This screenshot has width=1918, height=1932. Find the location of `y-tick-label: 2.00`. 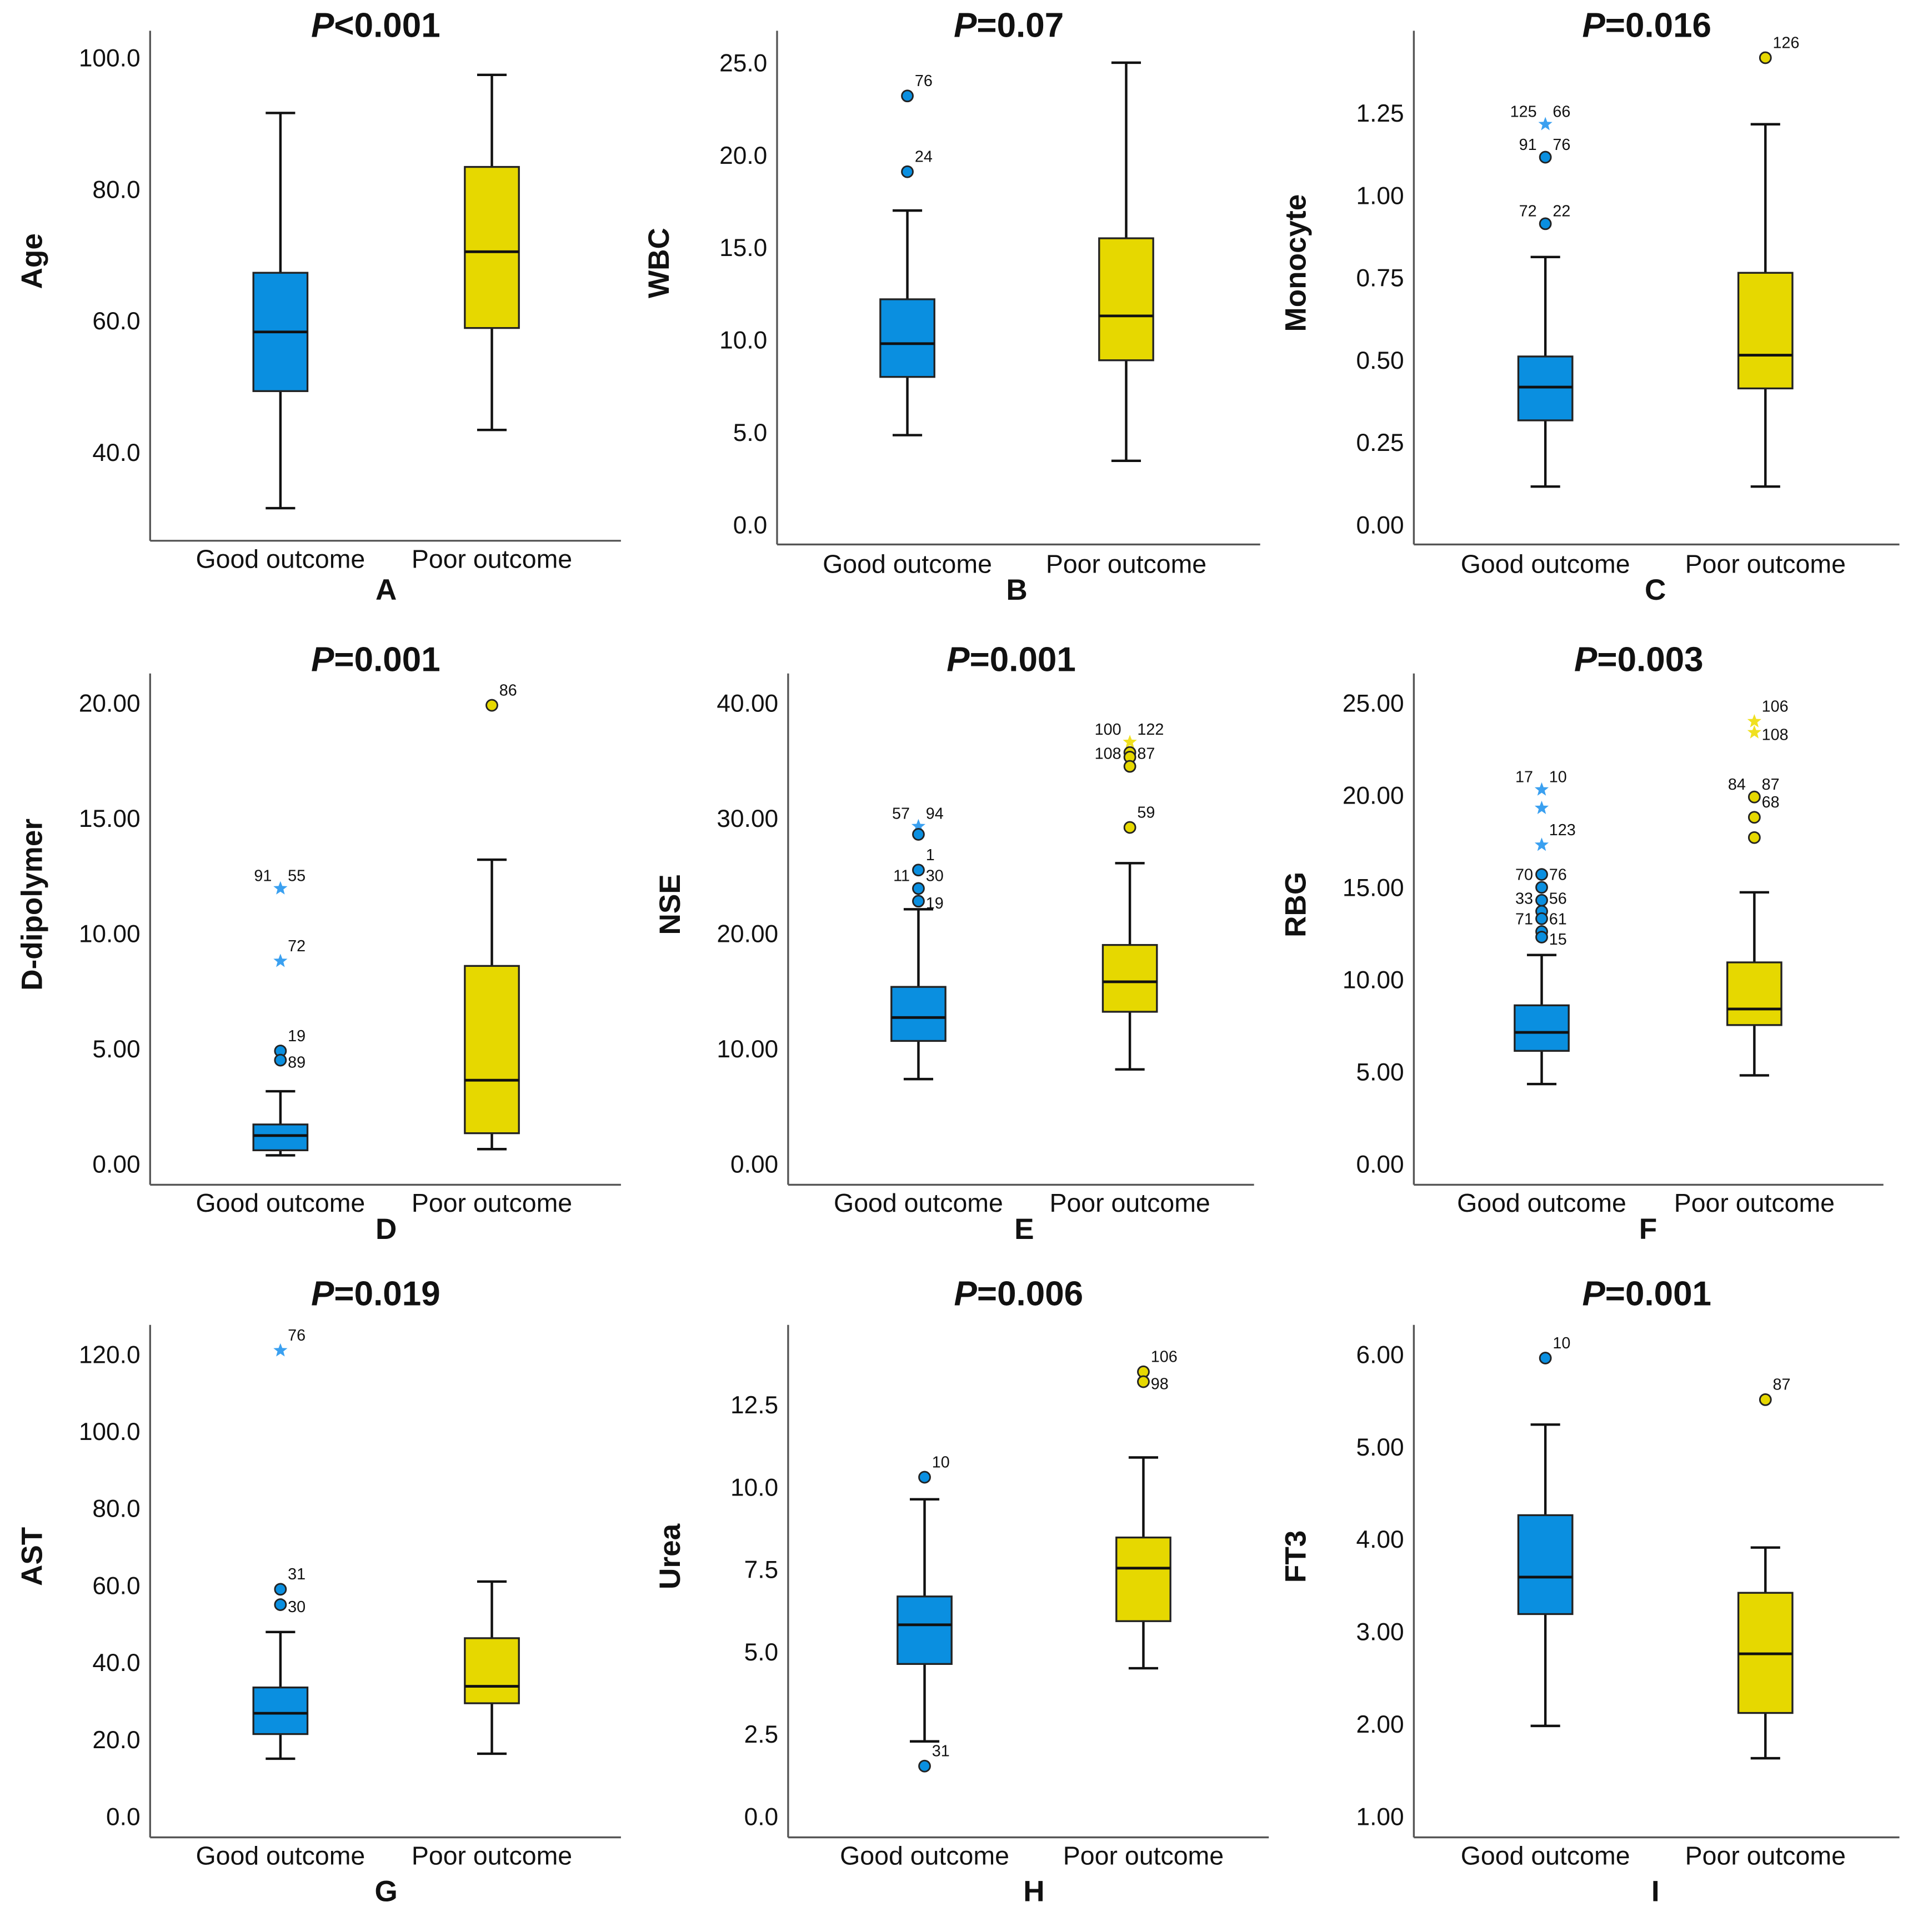

y-tick-label: 2.00 is located at coordinates (1380, 1724).